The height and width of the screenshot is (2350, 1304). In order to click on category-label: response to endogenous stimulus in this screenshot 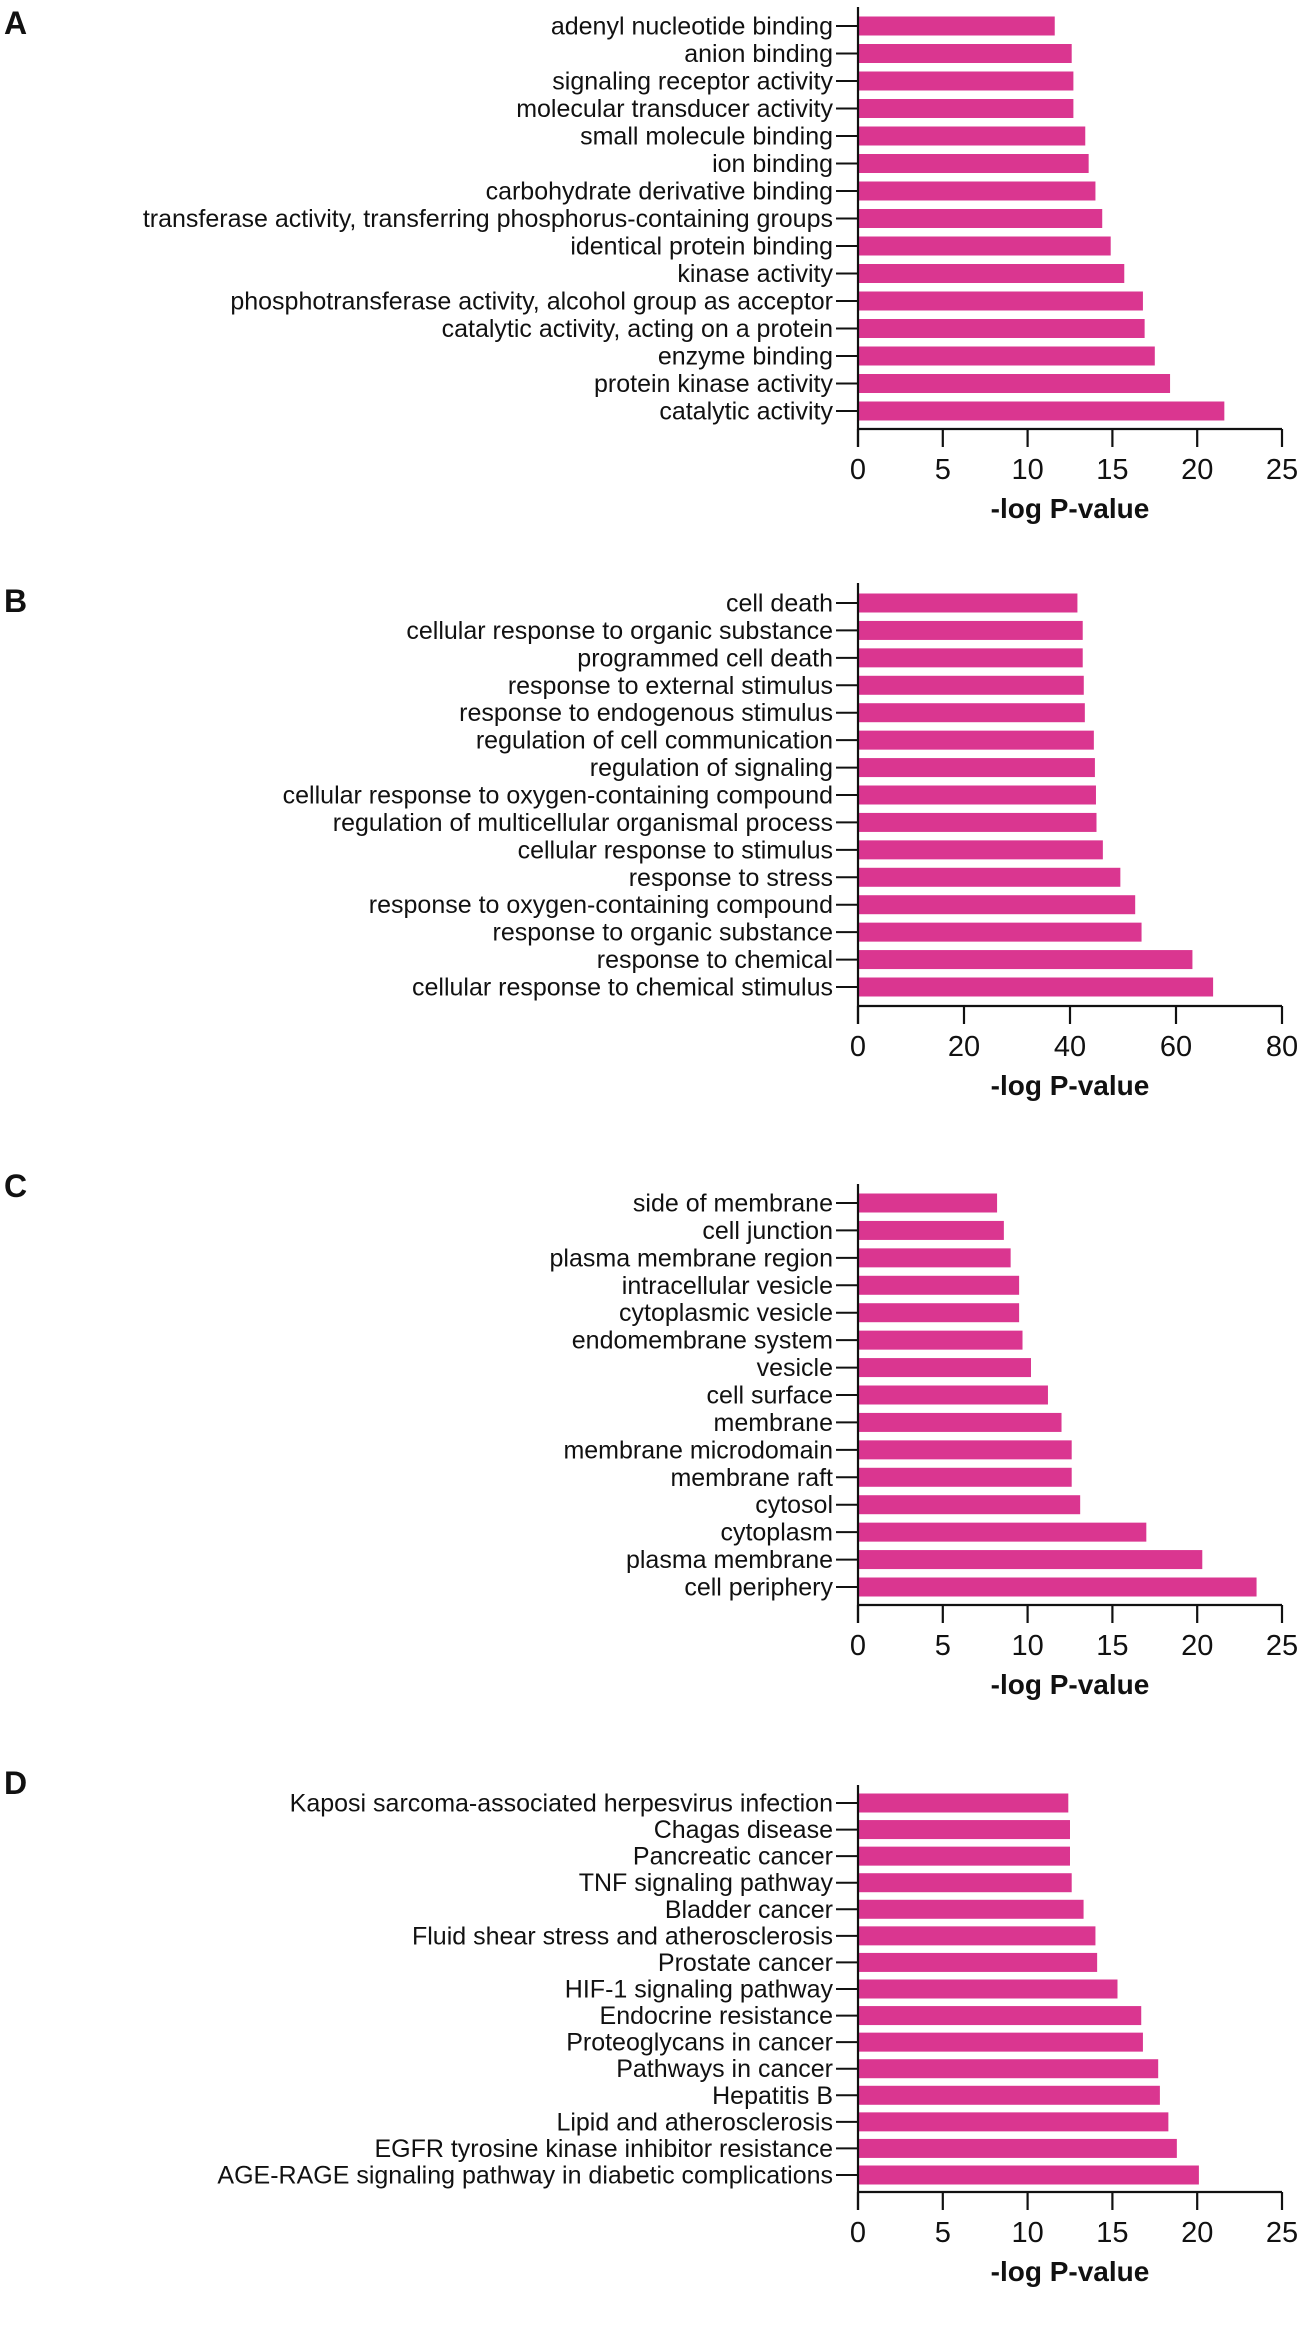, I will do `click(646, 713)`.